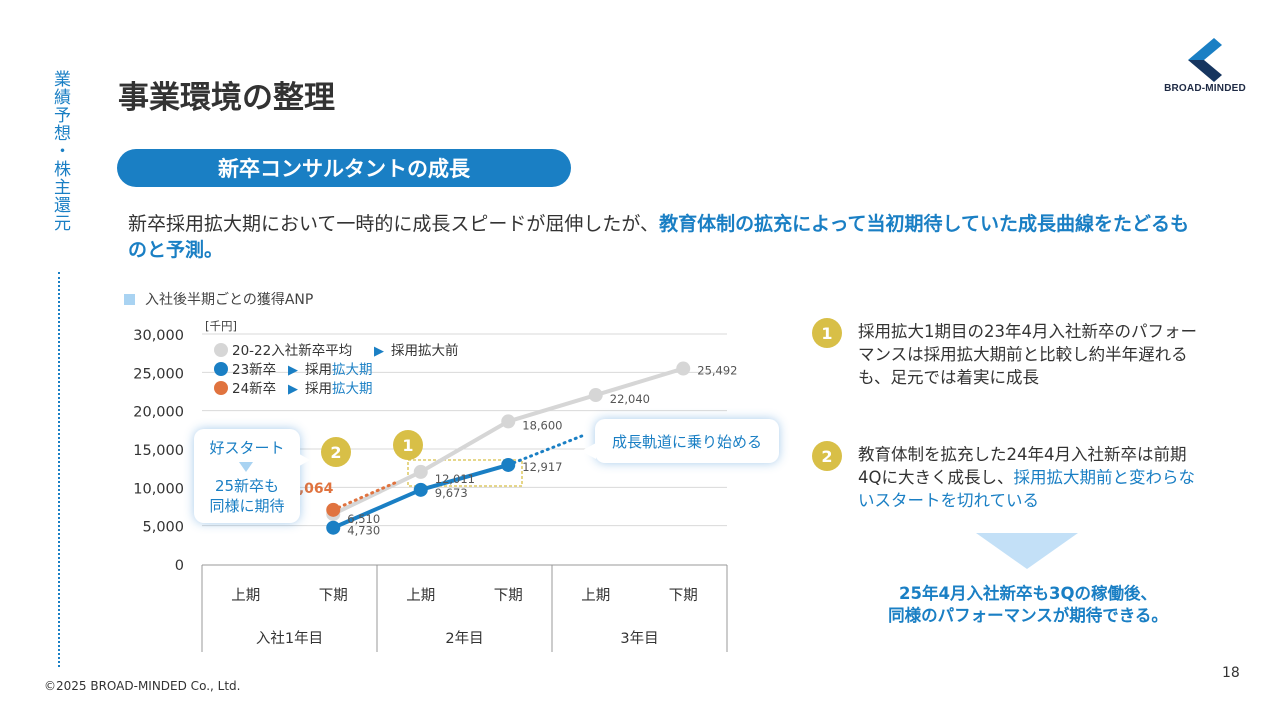 The image size is (1280, 720). I want to click on callout-down-triangle-icon, so click(246, 467).